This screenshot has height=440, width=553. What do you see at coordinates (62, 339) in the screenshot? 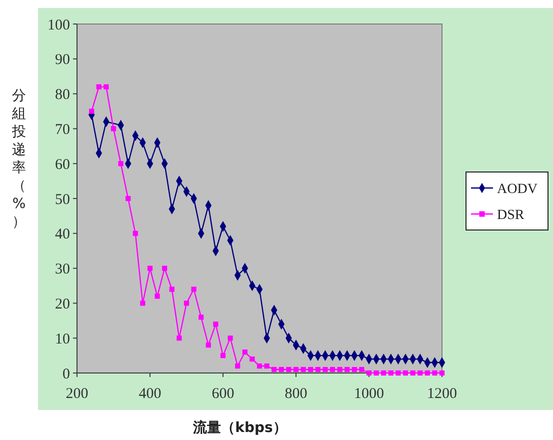
I see `y-tick-label: 10` at bounding box center [62, 339].